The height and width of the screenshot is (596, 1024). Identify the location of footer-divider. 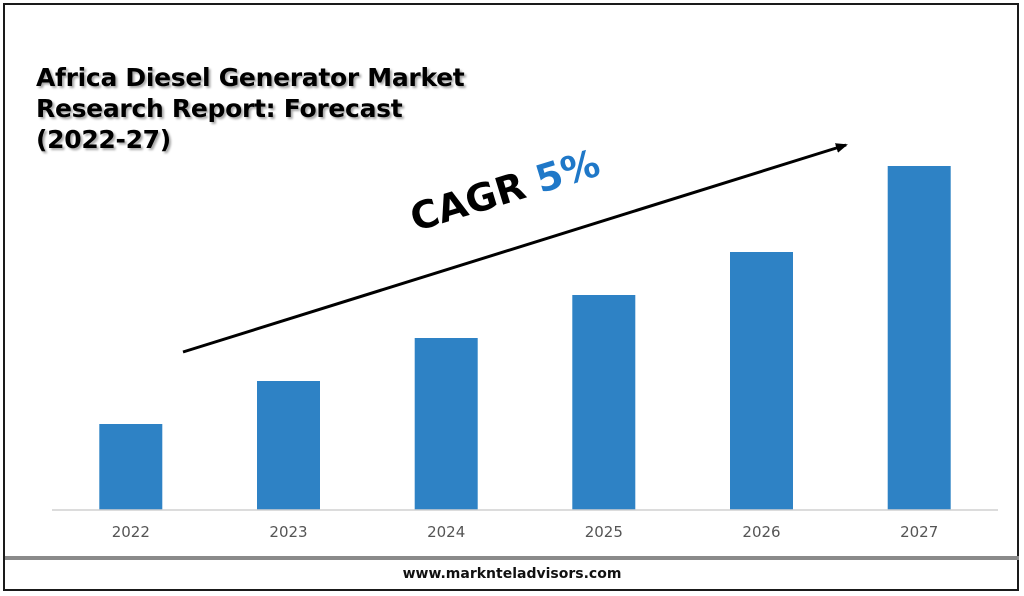
(512, 558).